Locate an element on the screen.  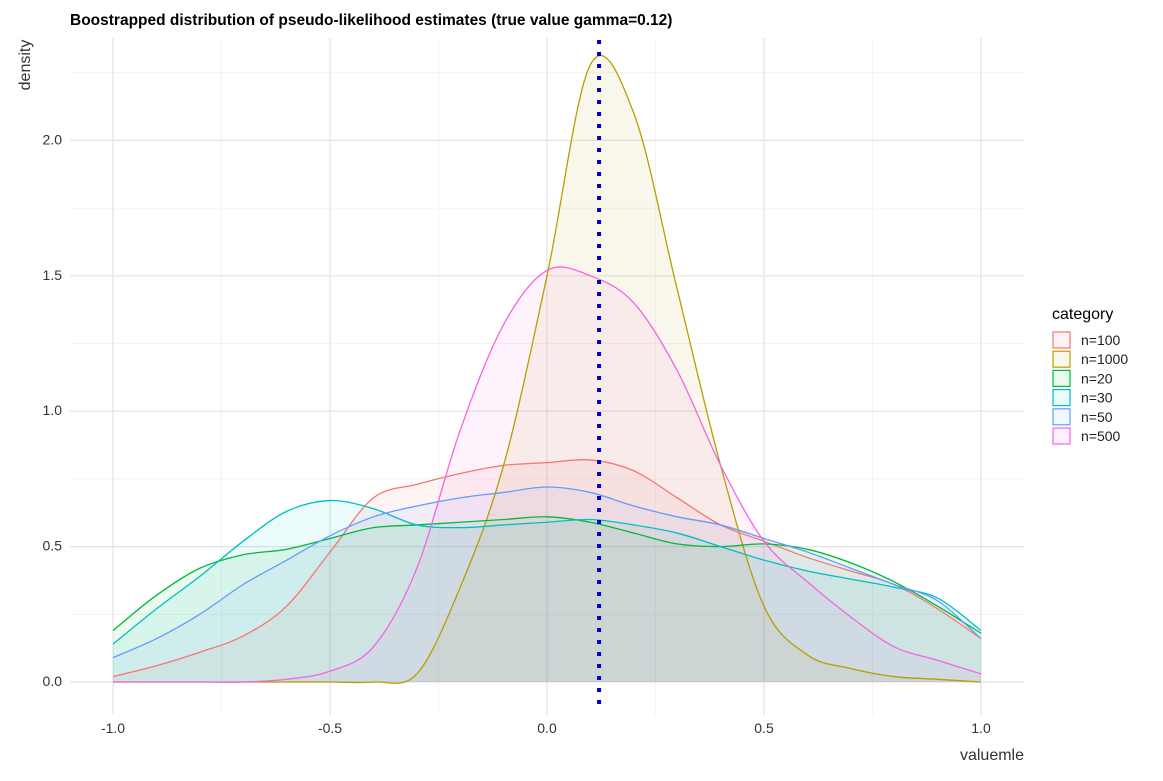
legend-label-n-100: n=100 is located at coordinates (1101, 340).